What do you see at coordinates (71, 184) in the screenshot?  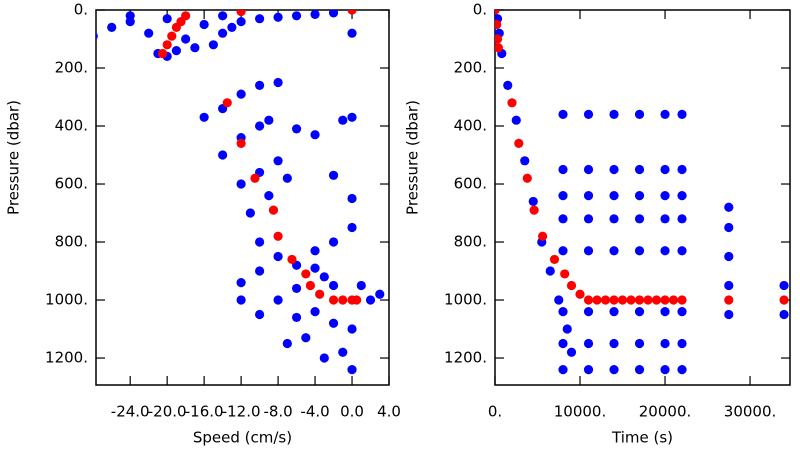 I see `y-tick-label: 600.` at bounding box center [71, 184].